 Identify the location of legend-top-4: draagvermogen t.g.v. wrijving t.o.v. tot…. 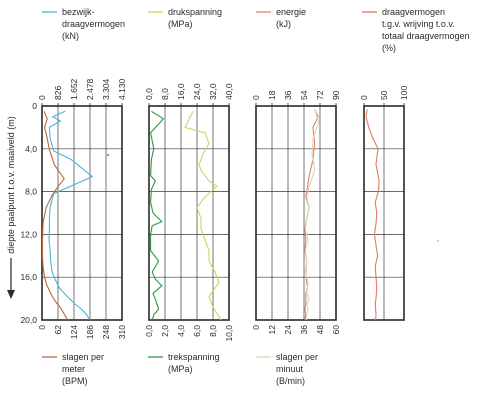
(416, 30).